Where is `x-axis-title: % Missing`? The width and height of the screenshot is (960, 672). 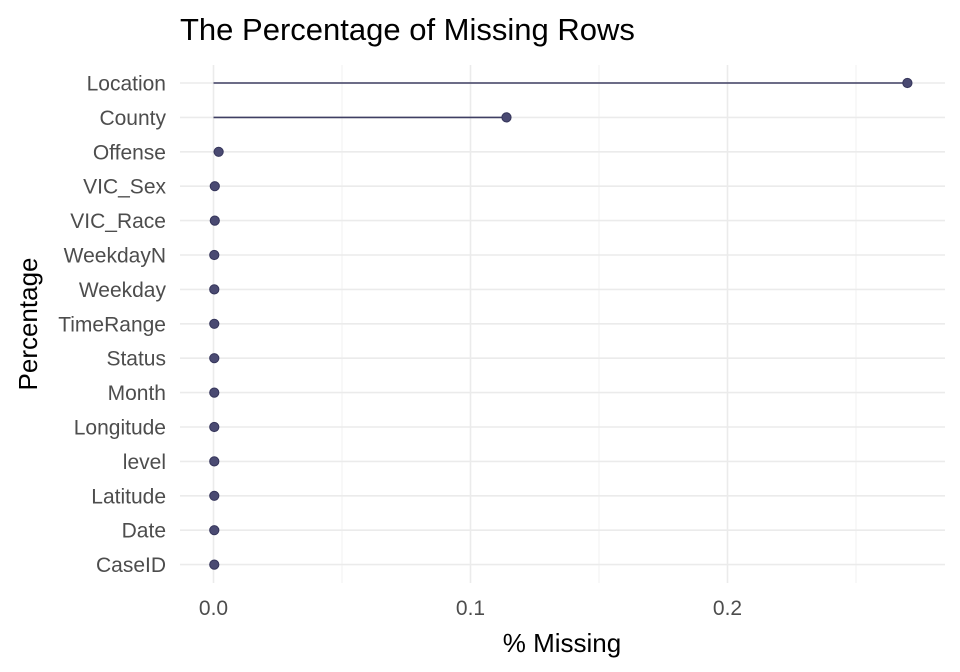 x-axis-title: % Missing is located at coordinates (562, 643).